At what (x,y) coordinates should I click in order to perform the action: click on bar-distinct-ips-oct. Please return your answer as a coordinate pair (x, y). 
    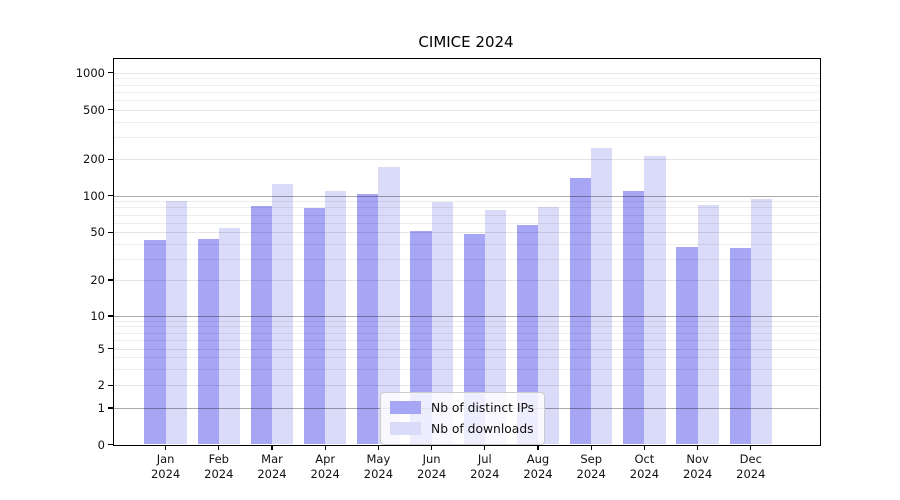
    Looking at the image, I should click on (634, 318).